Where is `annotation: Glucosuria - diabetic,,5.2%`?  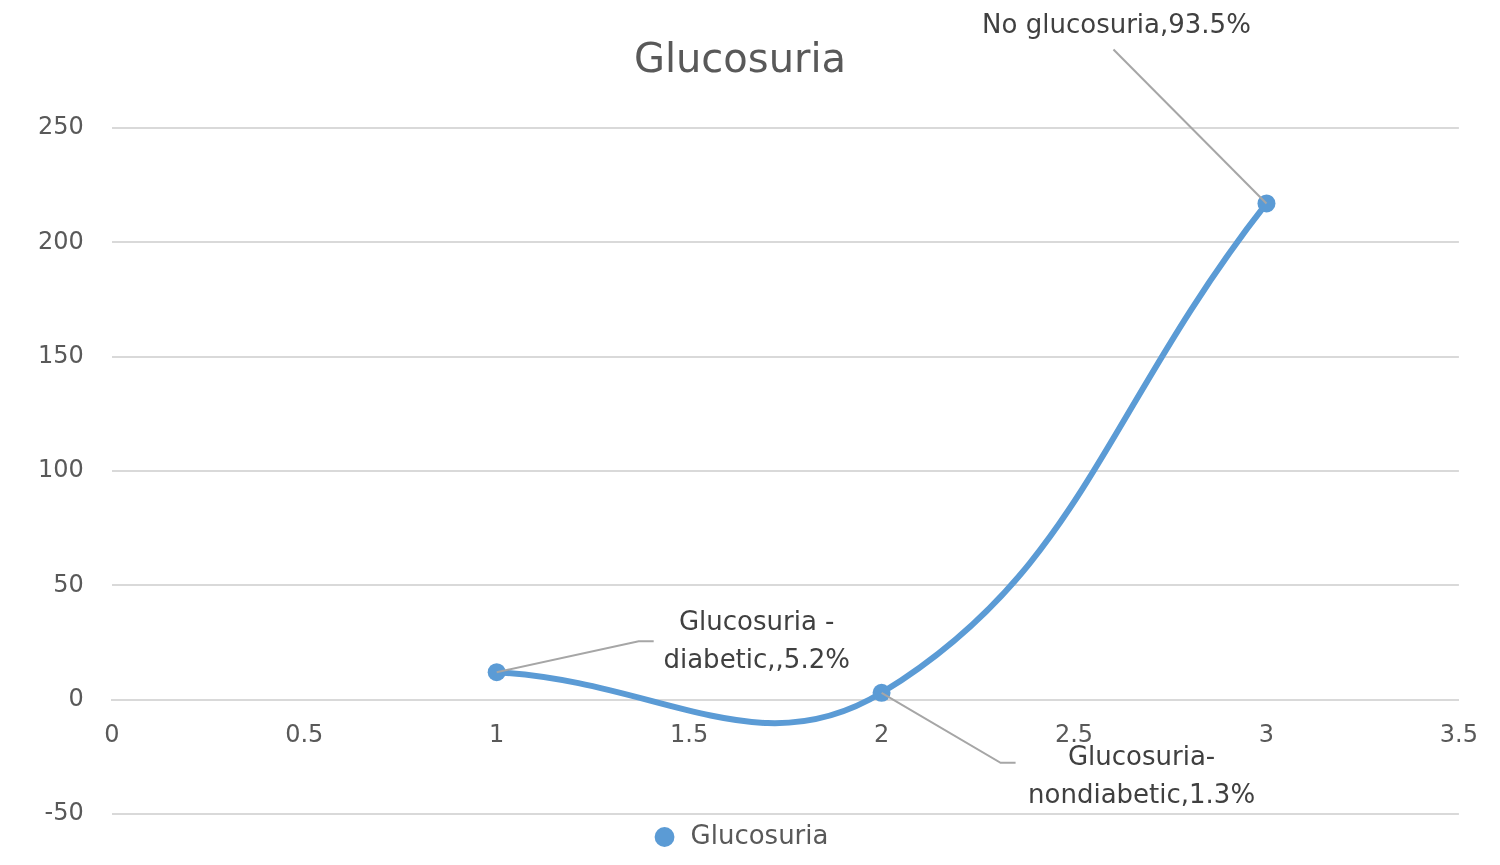 annotation: Glucosuria - diabetic,,5.2% is located at coordinates (756, 639).